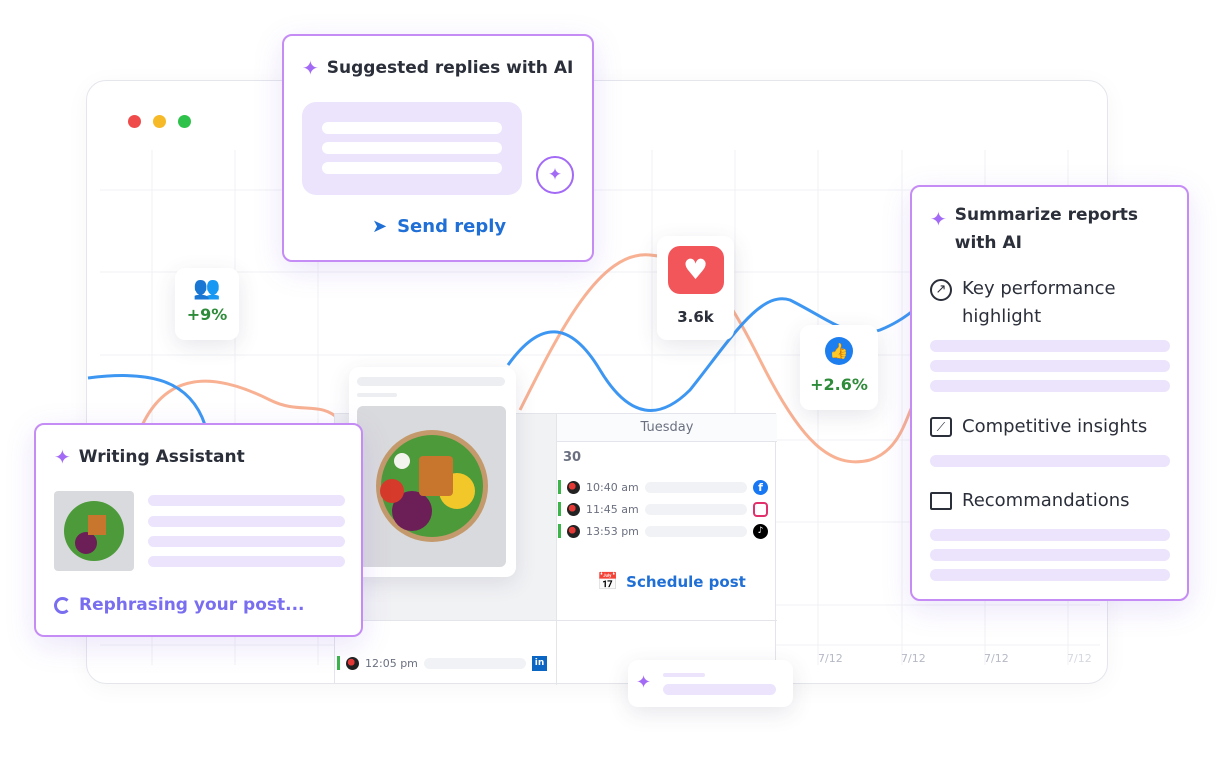 The image size is (1230, 770). Describe the element at coordinates (667, 428) in the screenshot. I see `calendar-day-header: Tuesday` at that location.